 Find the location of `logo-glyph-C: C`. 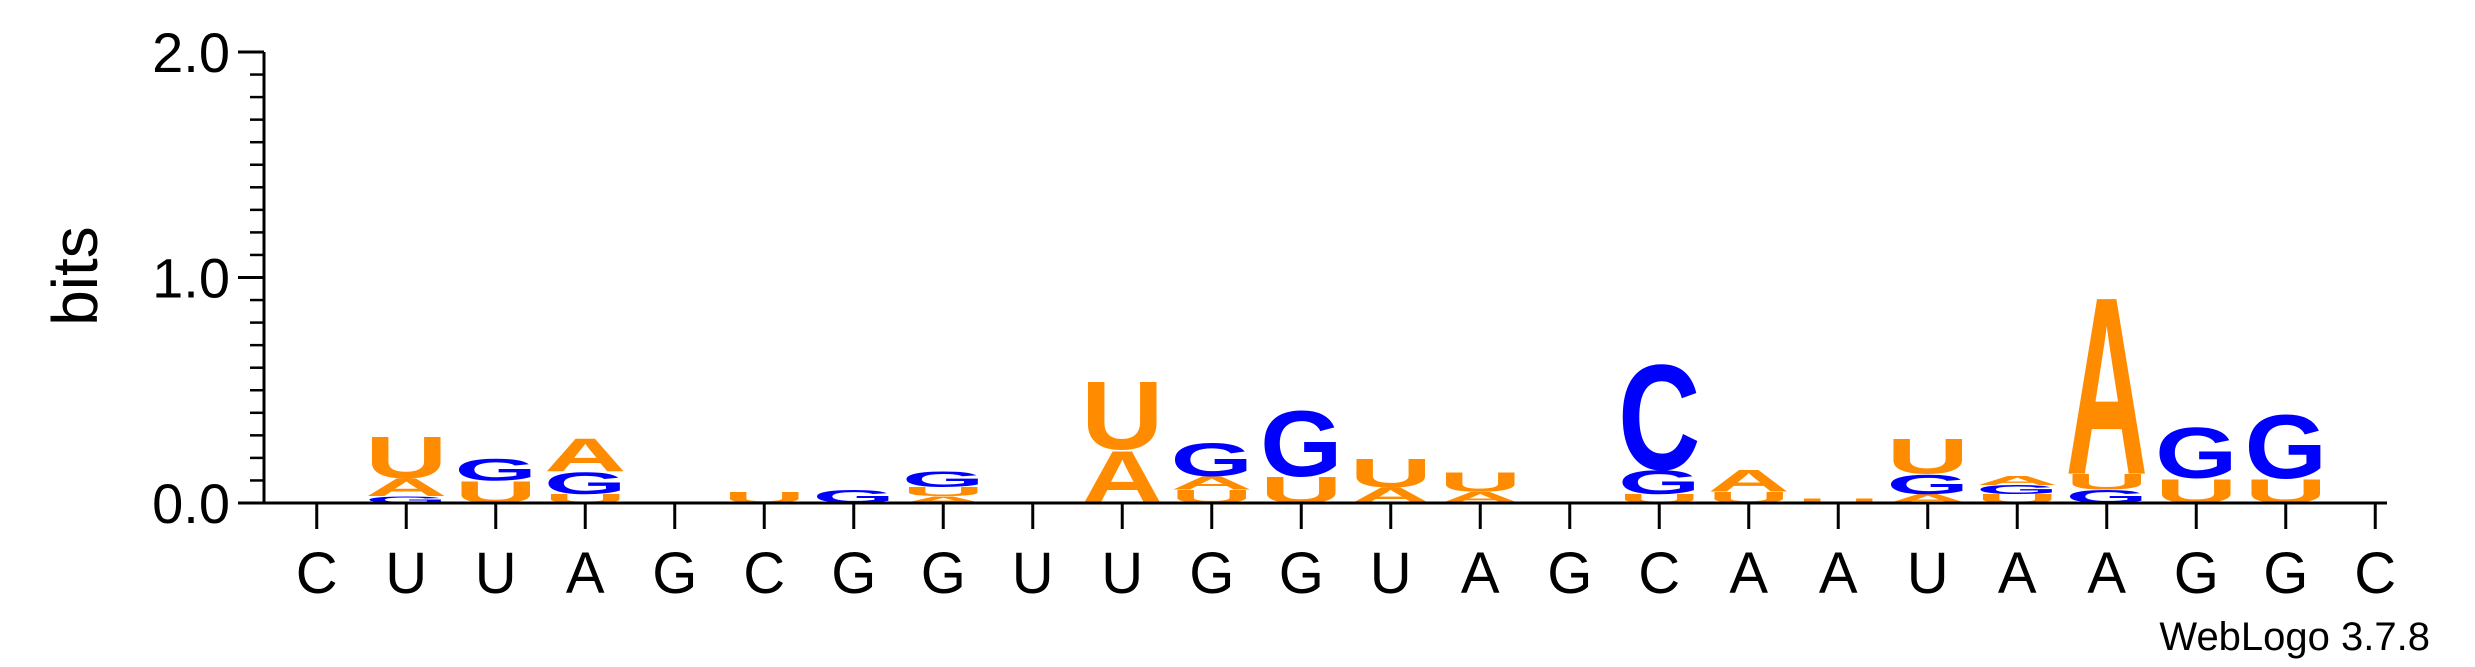

logo-glyph-C: C is located at coordinates (1659, 418).